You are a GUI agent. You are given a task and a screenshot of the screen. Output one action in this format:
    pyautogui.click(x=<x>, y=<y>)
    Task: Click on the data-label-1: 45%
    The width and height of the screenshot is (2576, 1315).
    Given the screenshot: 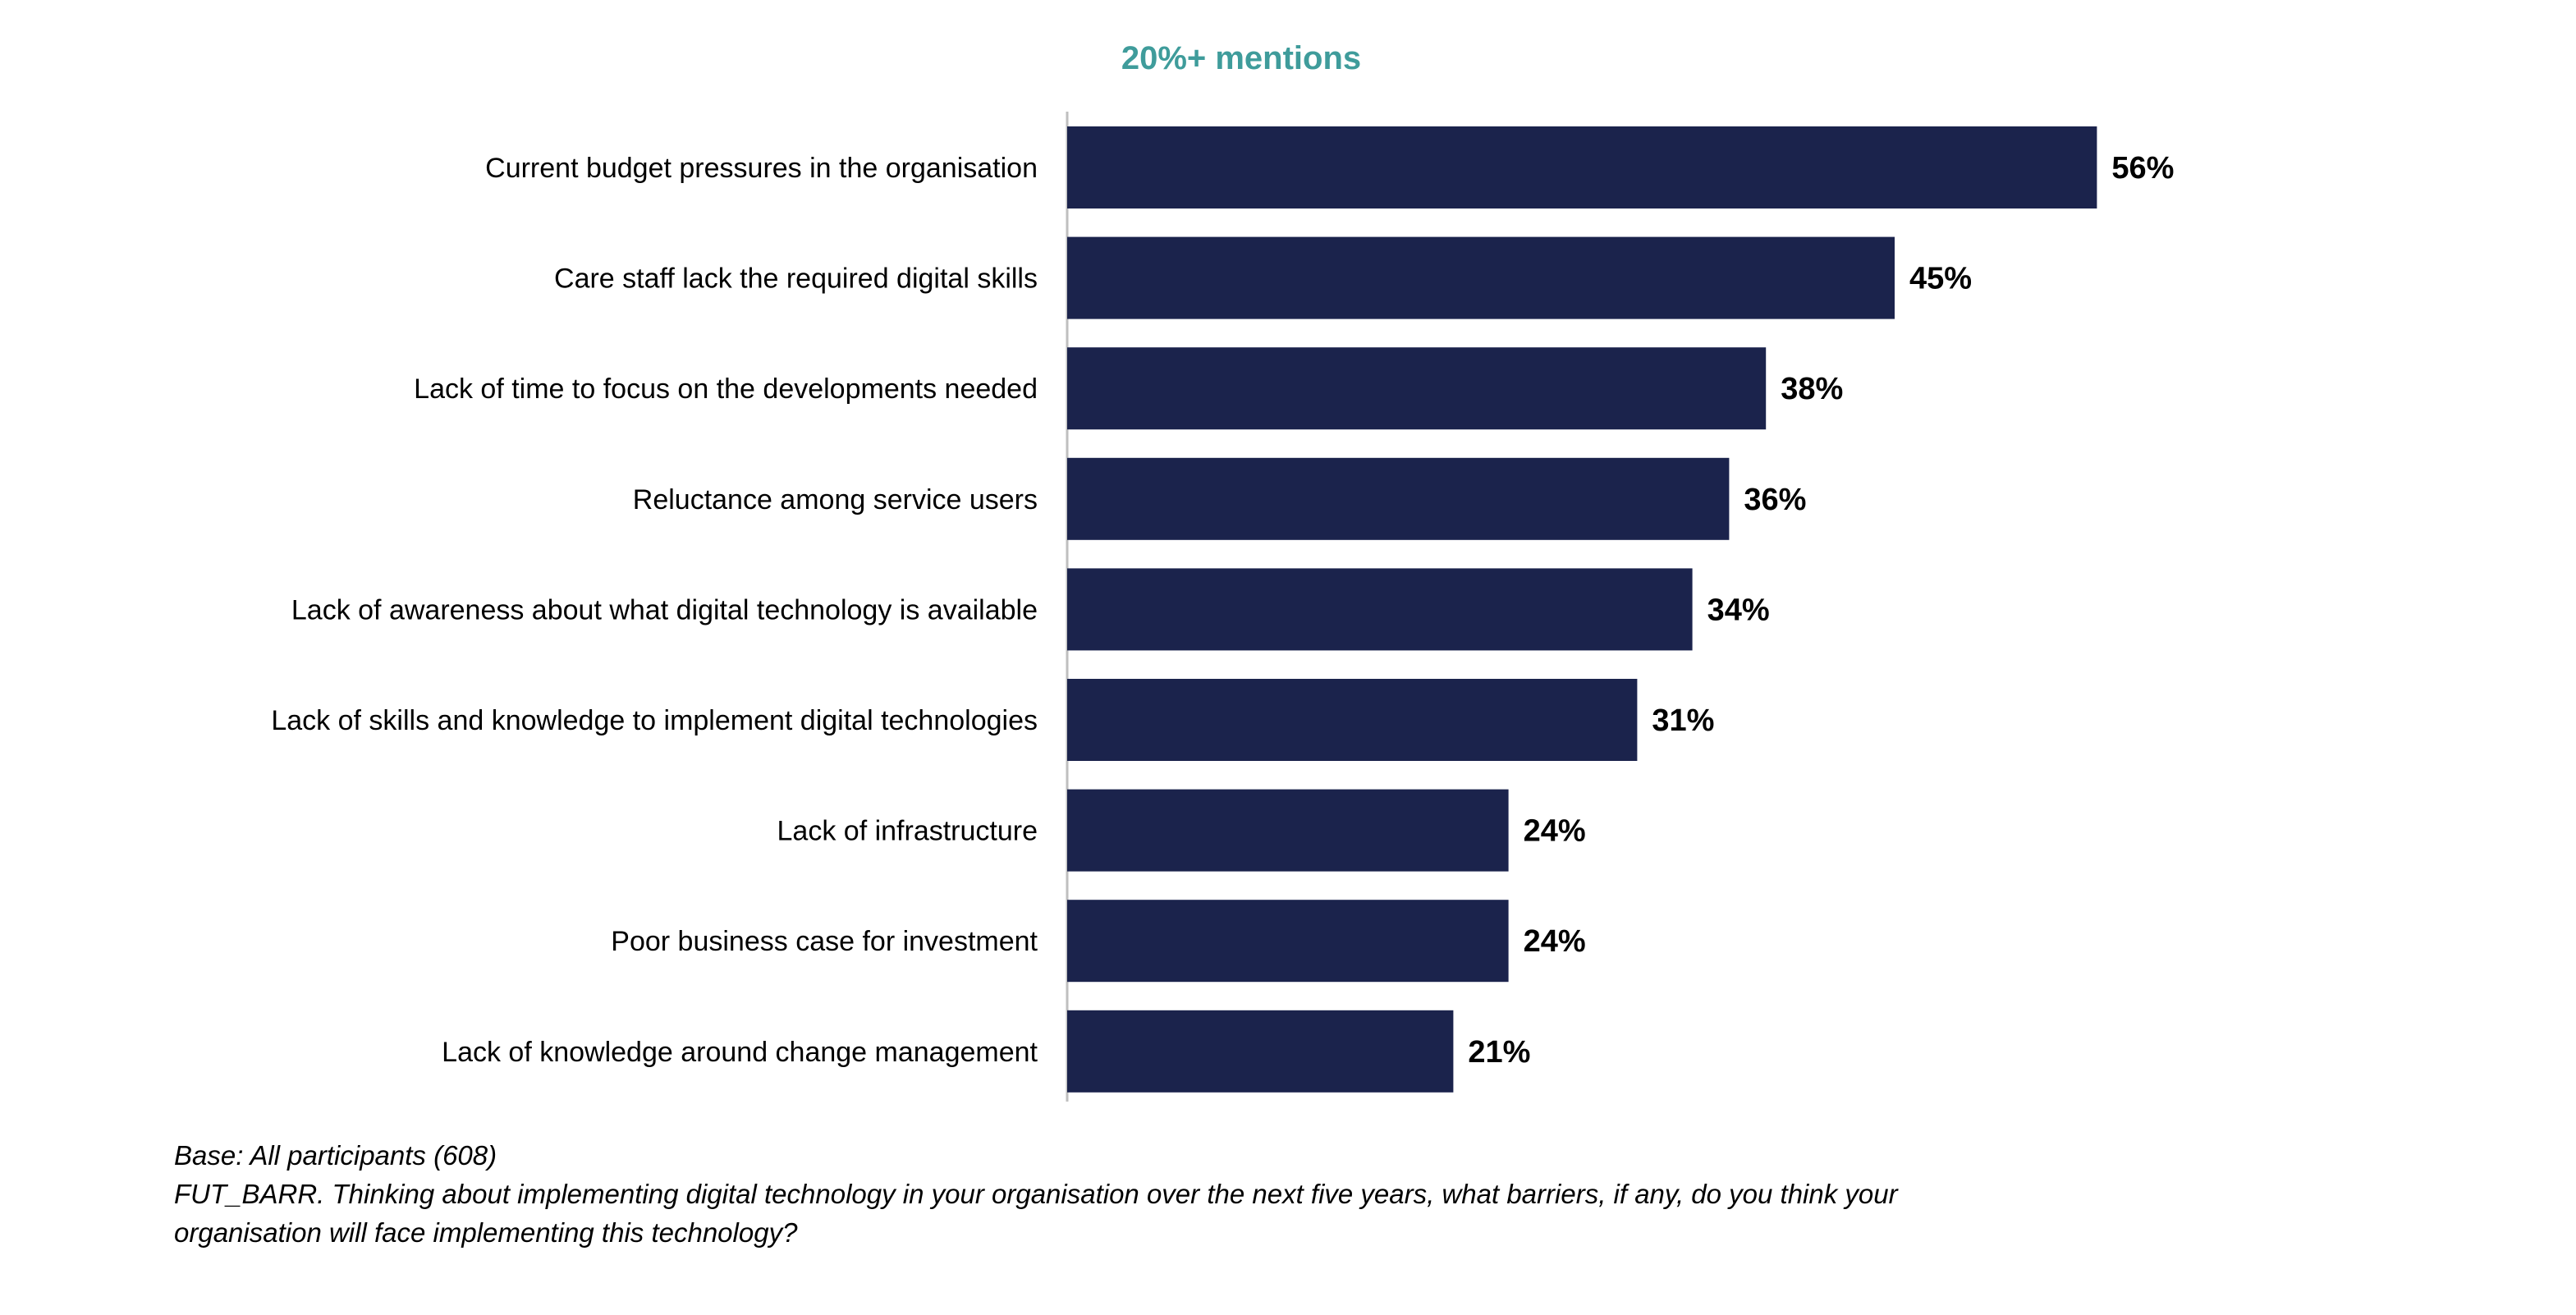 What is the action you would take?
    pyautogui.click(x=1941, y=279)
    